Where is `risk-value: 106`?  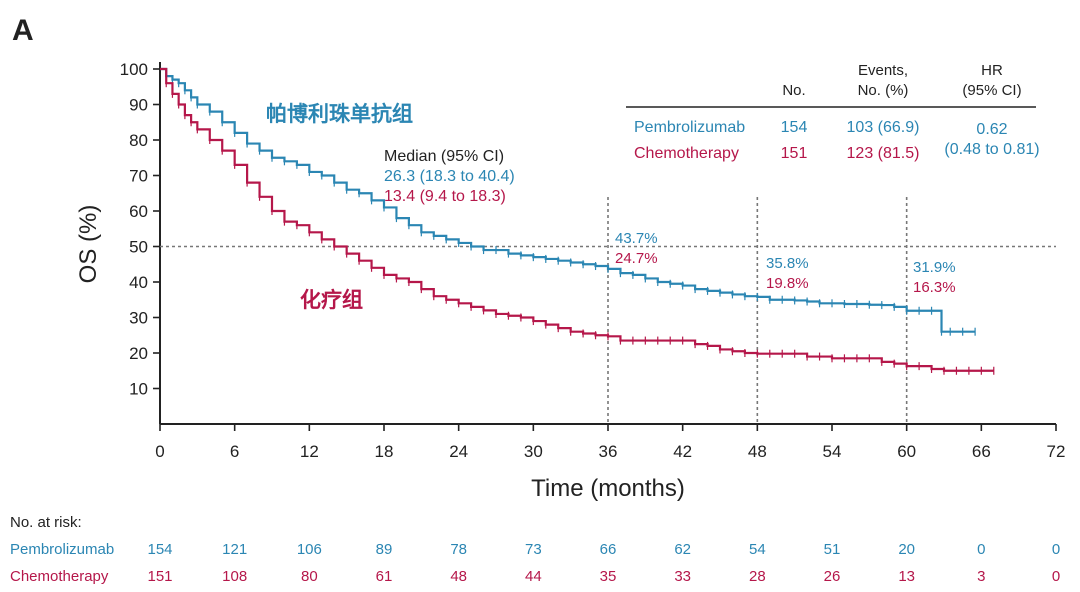 risk-value: 106 is located at coordinates (309, 549).